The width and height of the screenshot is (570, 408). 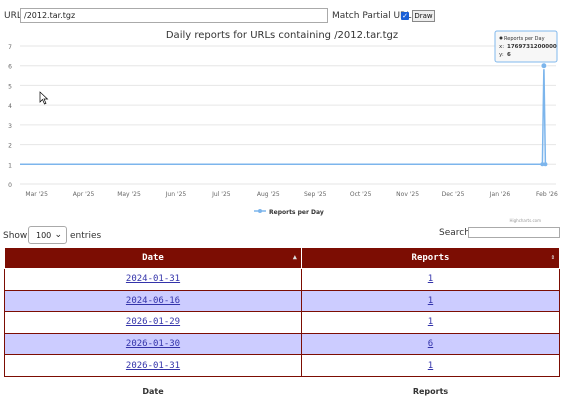 What do you see at coordinates (260, 211) in the screenshot?
I see `legend-marker` at bounding box center [260, 211].